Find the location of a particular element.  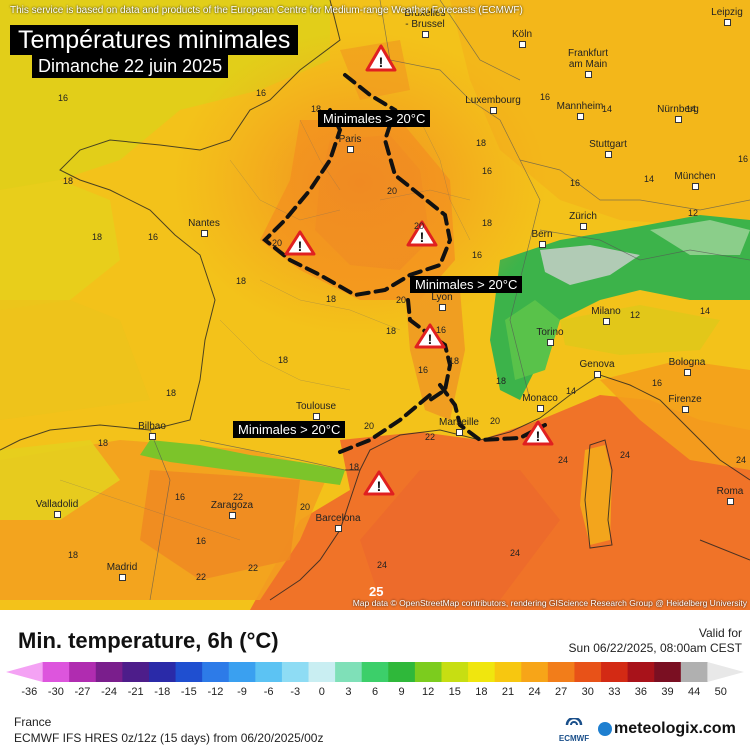

color-scale-tick: -30 is located at coordinates (55, 692).